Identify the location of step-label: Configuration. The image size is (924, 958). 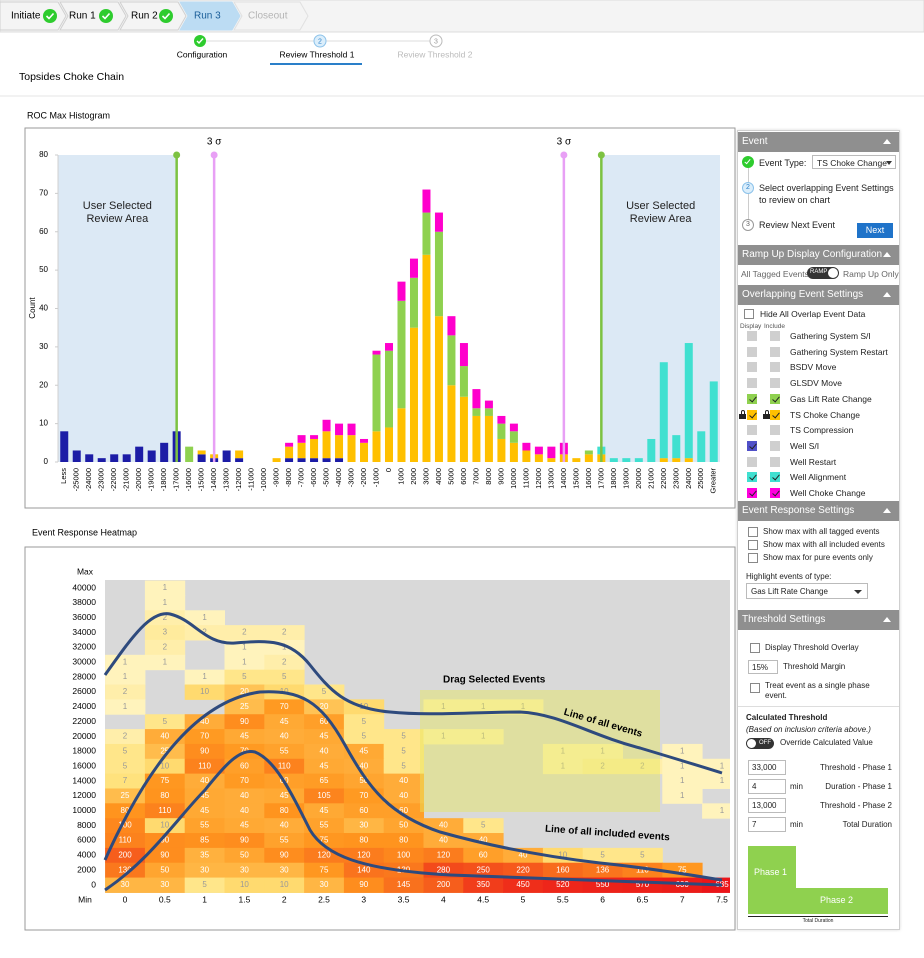
(202, 54).